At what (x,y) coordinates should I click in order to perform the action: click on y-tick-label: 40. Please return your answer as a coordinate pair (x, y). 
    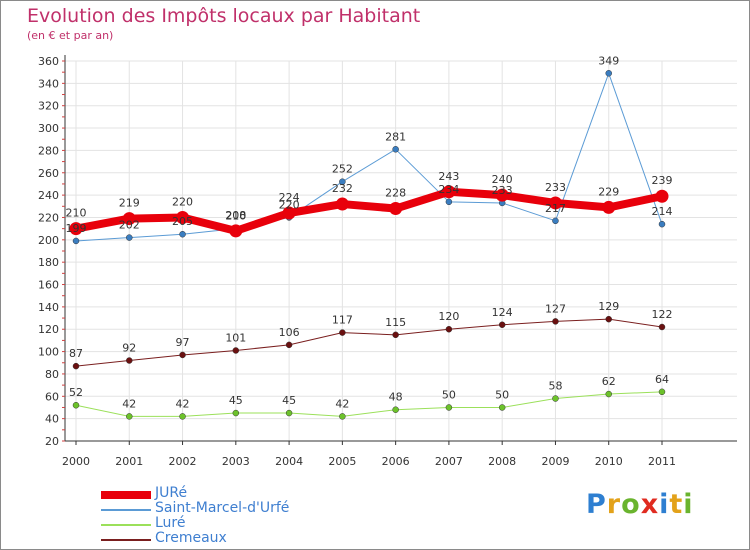
    Looking at the image, I should click on (52, 419).